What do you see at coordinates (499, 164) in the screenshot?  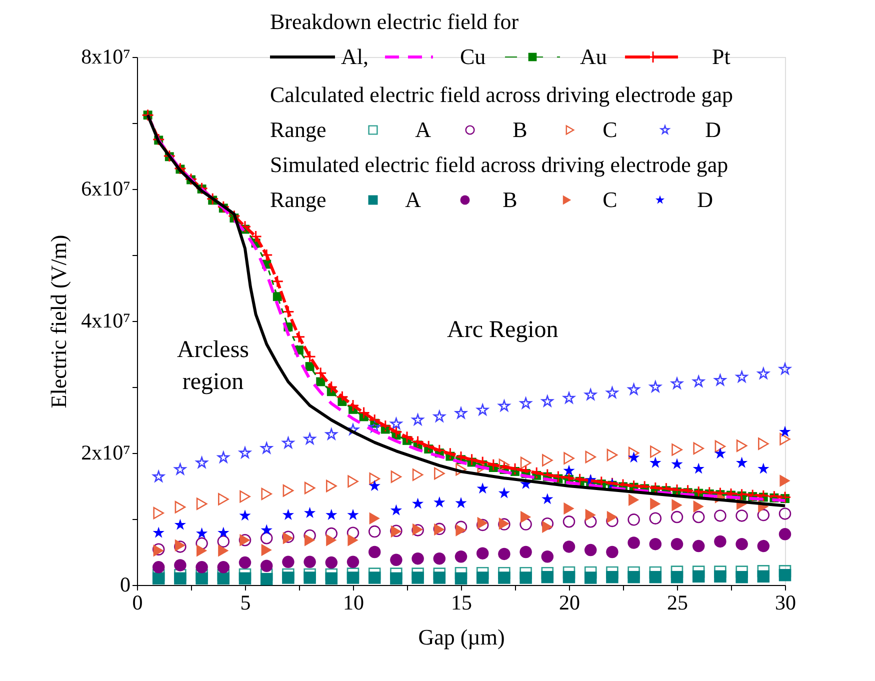 I see `annotation: Simulated electric field across driving electrode gap` at bounding box center [499, 164].